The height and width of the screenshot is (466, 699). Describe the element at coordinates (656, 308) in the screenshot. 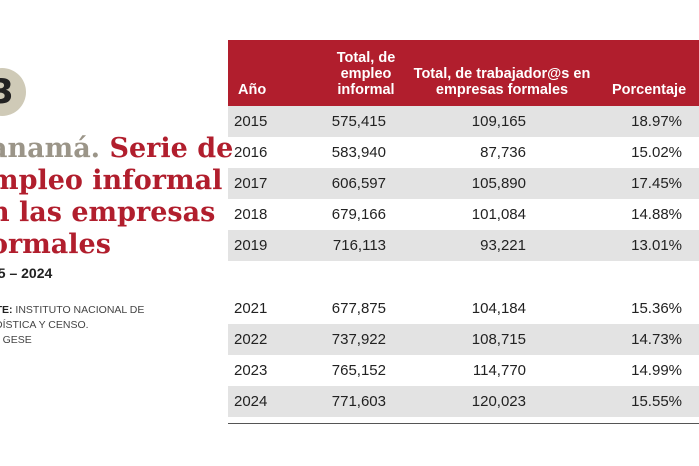

I see `cell-porcentaje: 15.36%` at that location.